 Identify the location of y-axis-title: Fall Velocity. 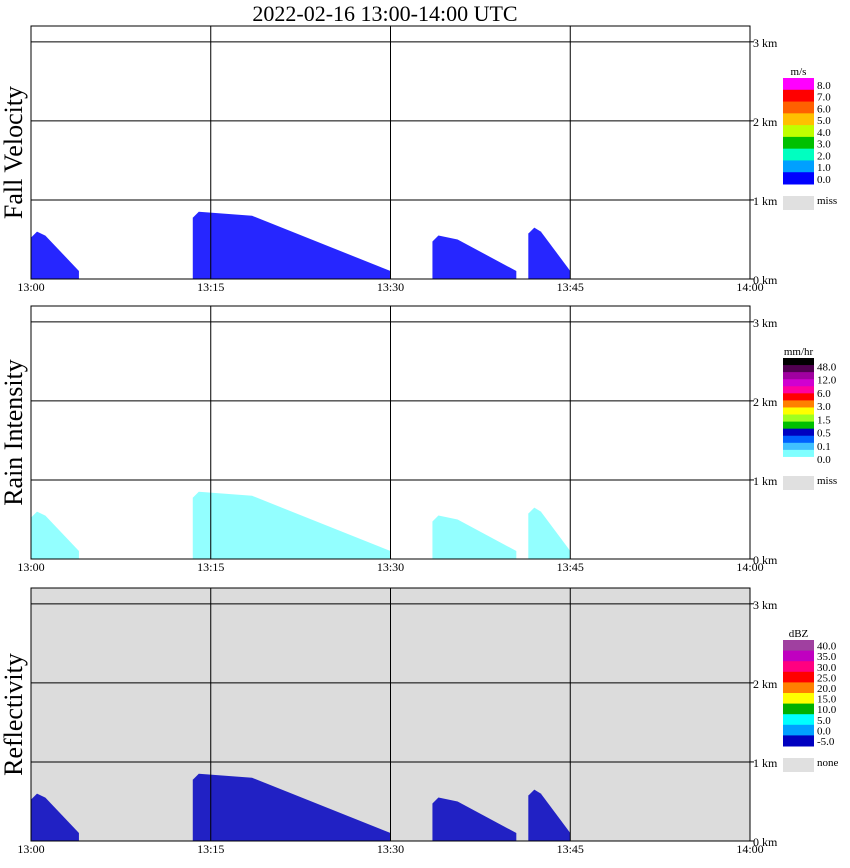
(14, 152).